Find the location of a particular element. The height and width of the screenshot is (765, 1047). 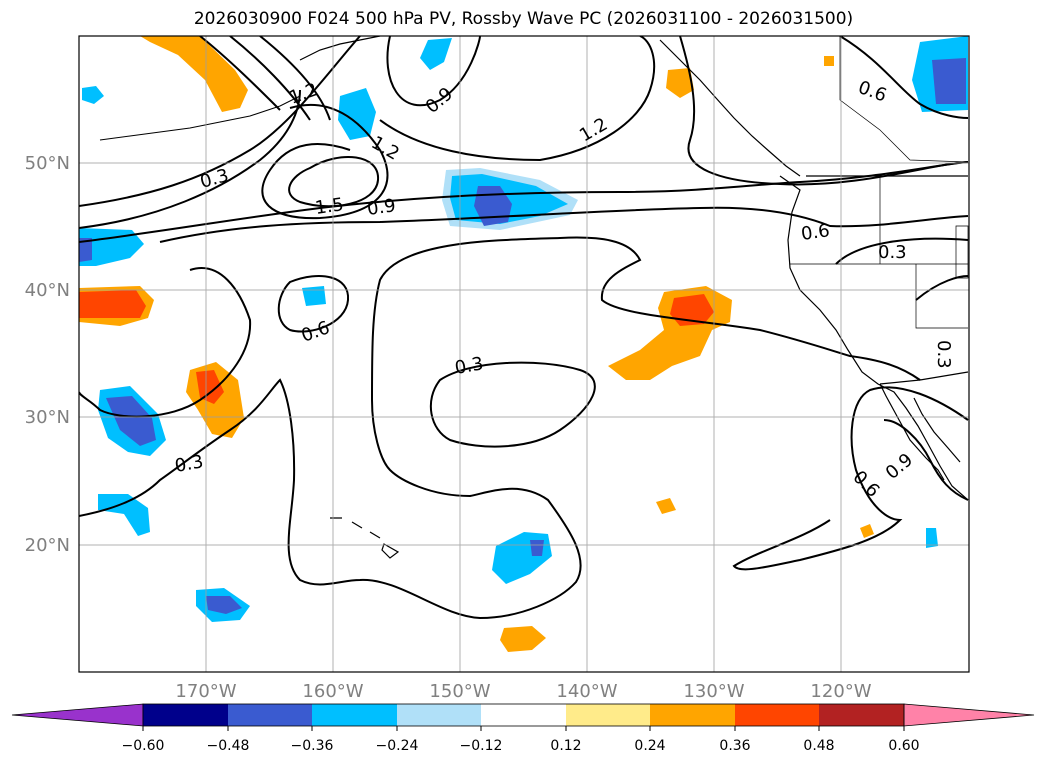

colorbar-frame is located at coordinates (523, 715).